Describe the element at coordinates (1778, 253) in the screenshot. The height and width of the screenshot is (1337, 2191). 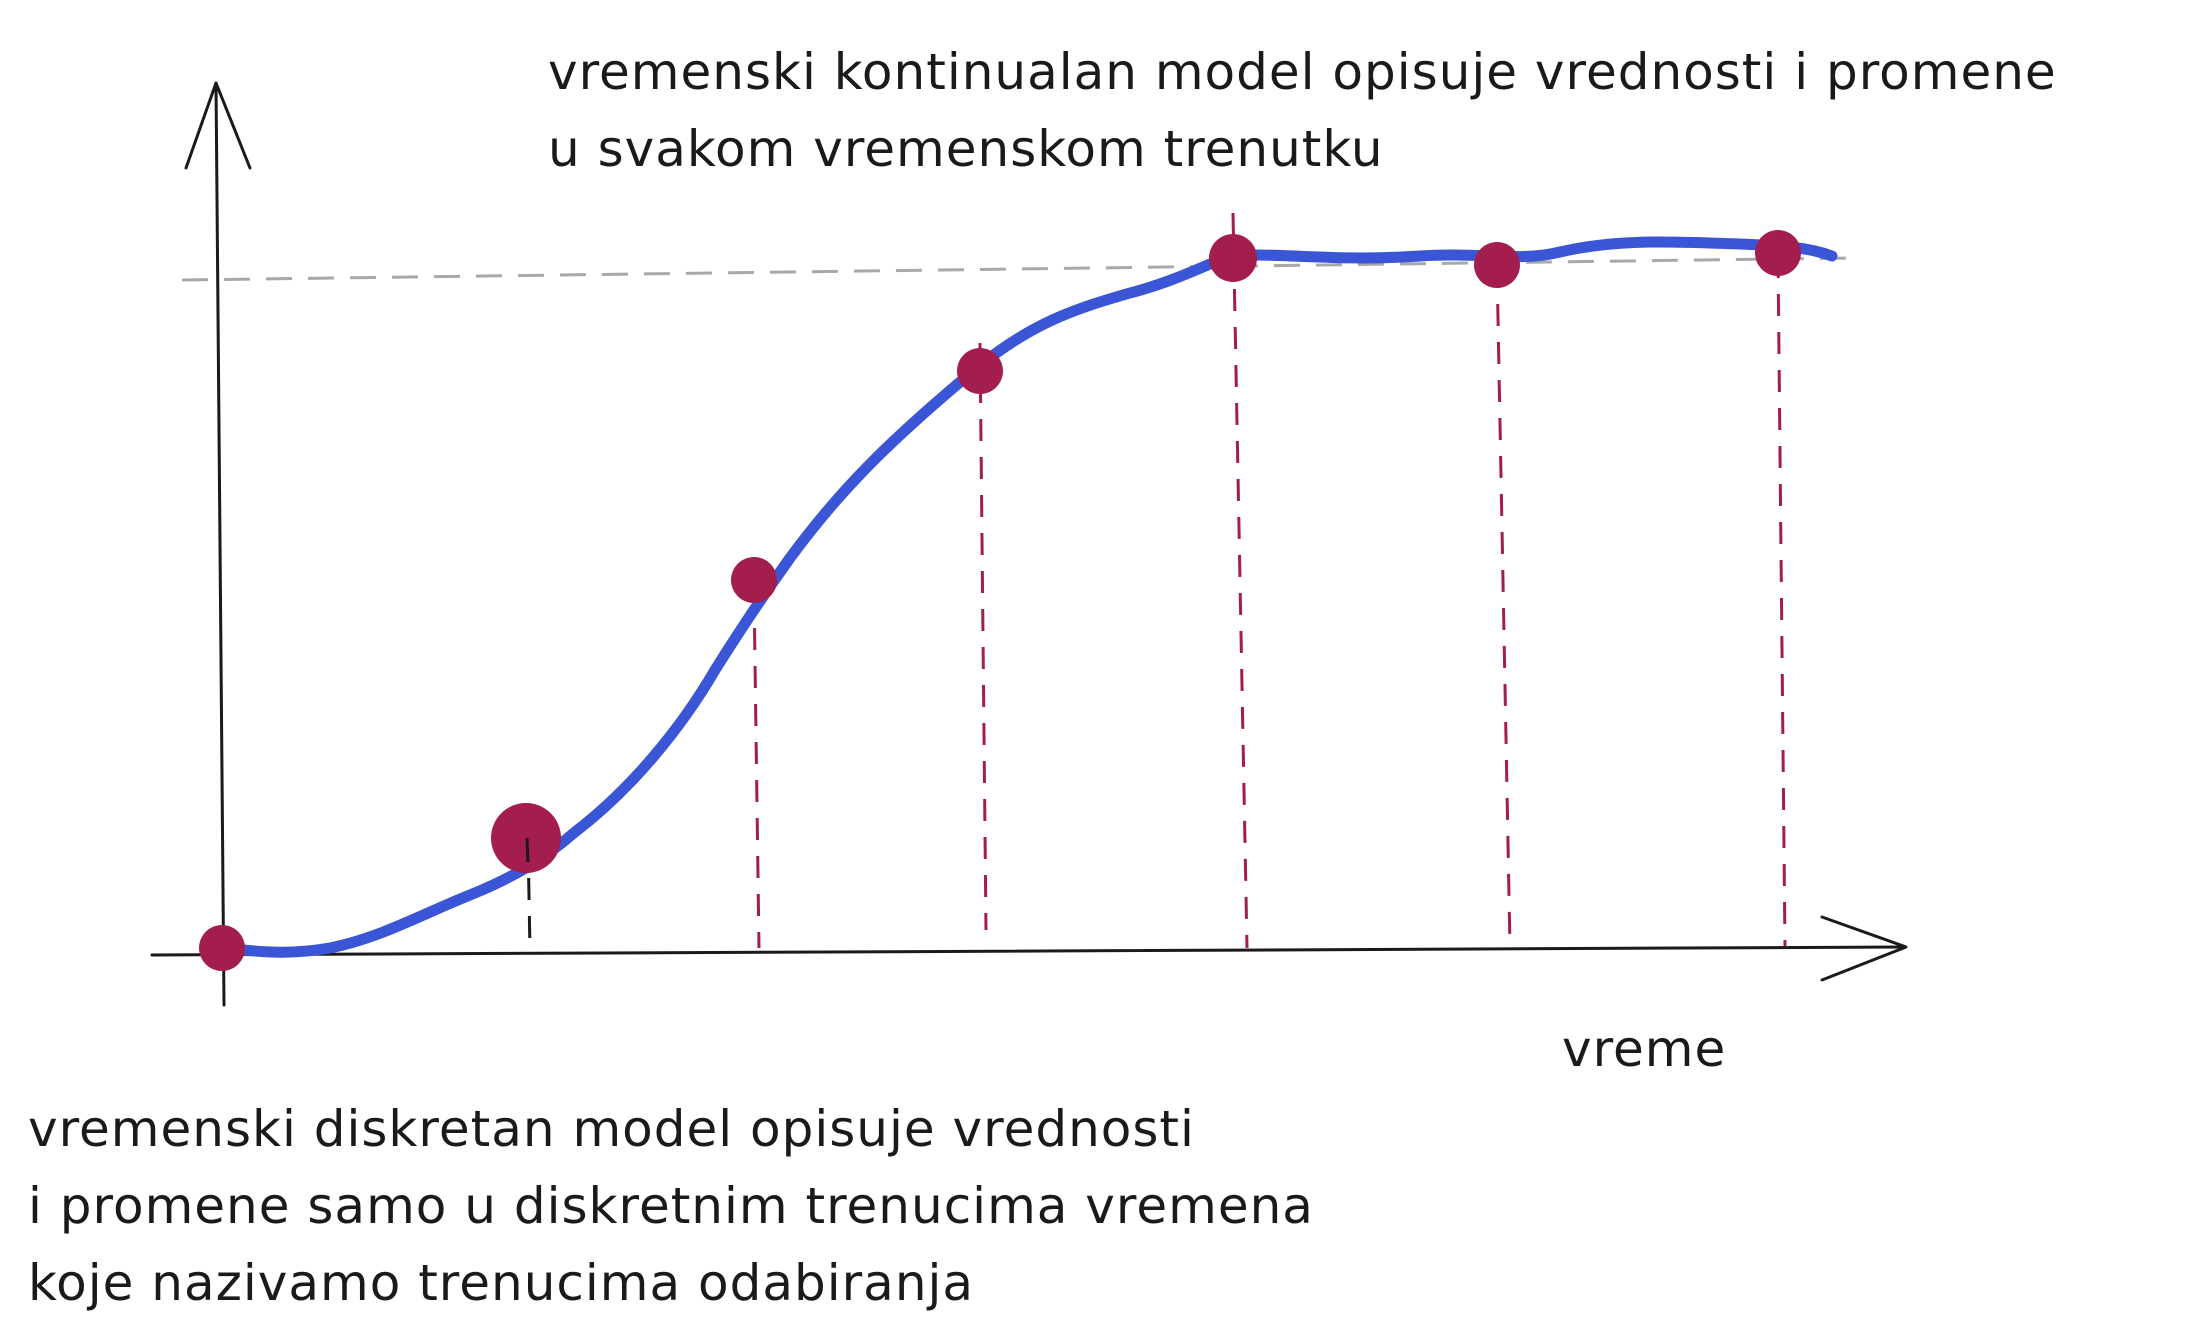
I see `sample-point-t6` at that location.